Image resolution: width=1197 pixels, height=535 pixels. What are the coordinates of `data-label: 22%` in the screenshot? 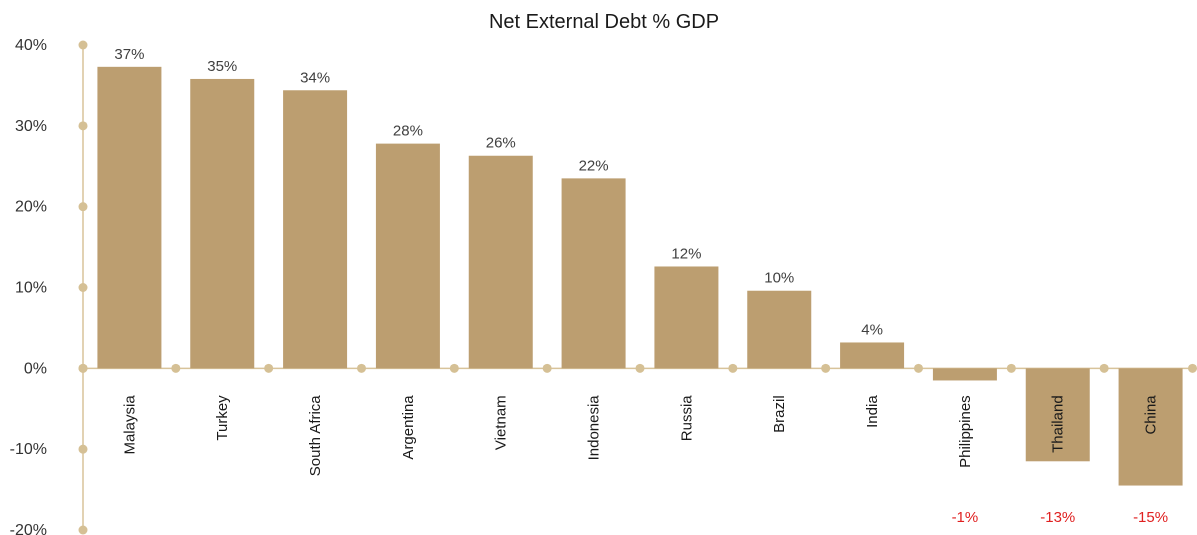 It's located at (594, 165).